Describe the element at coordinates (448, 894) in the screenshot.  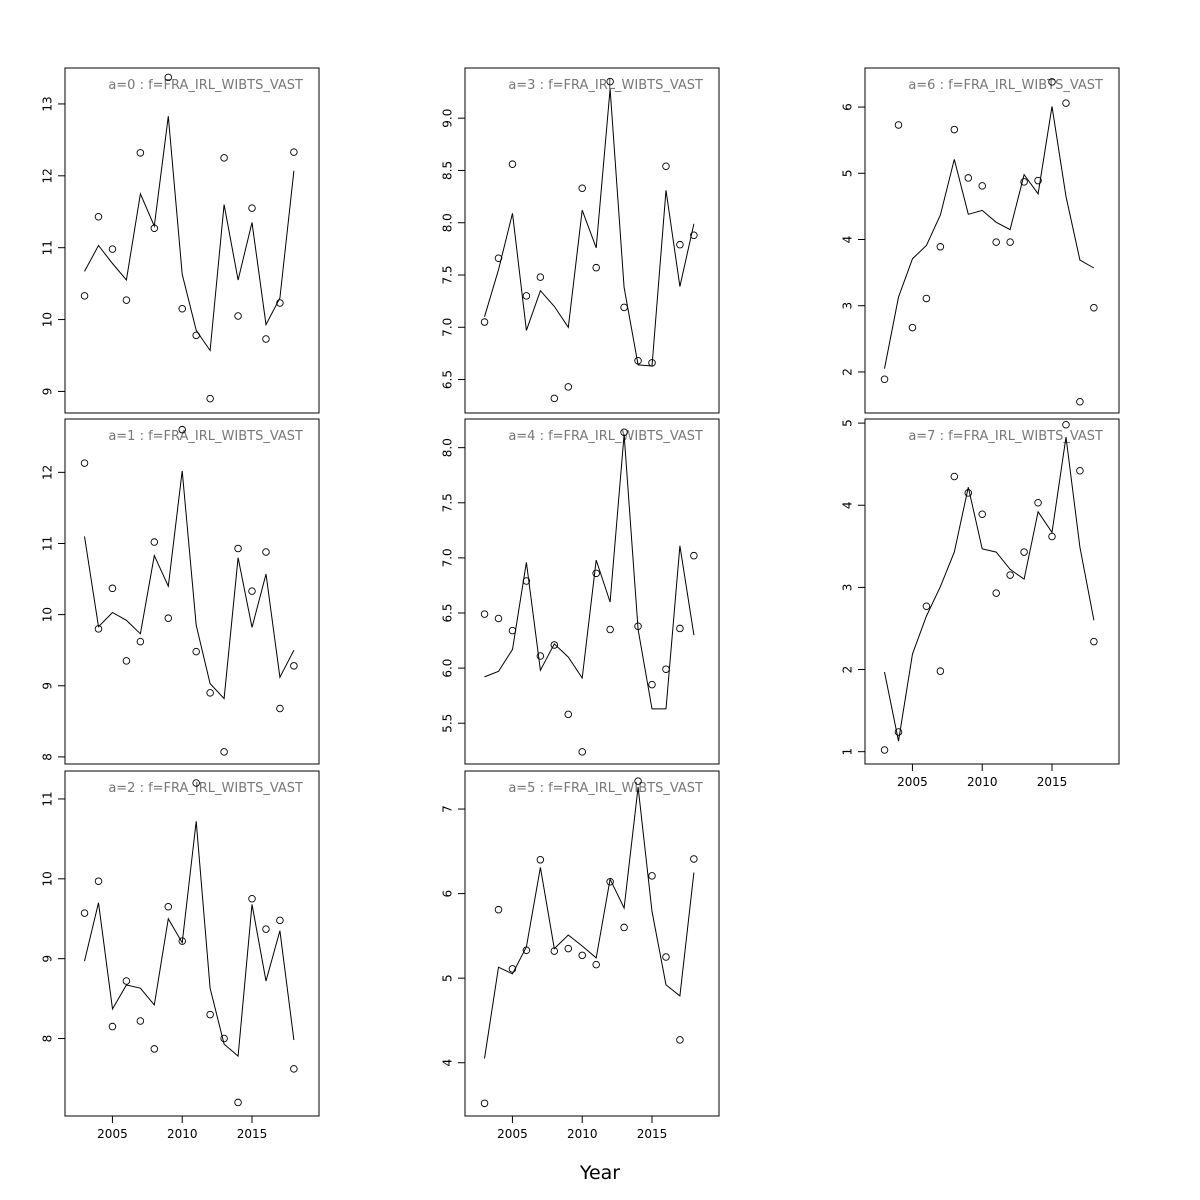
I see `y-tick-label: 6` at that location.